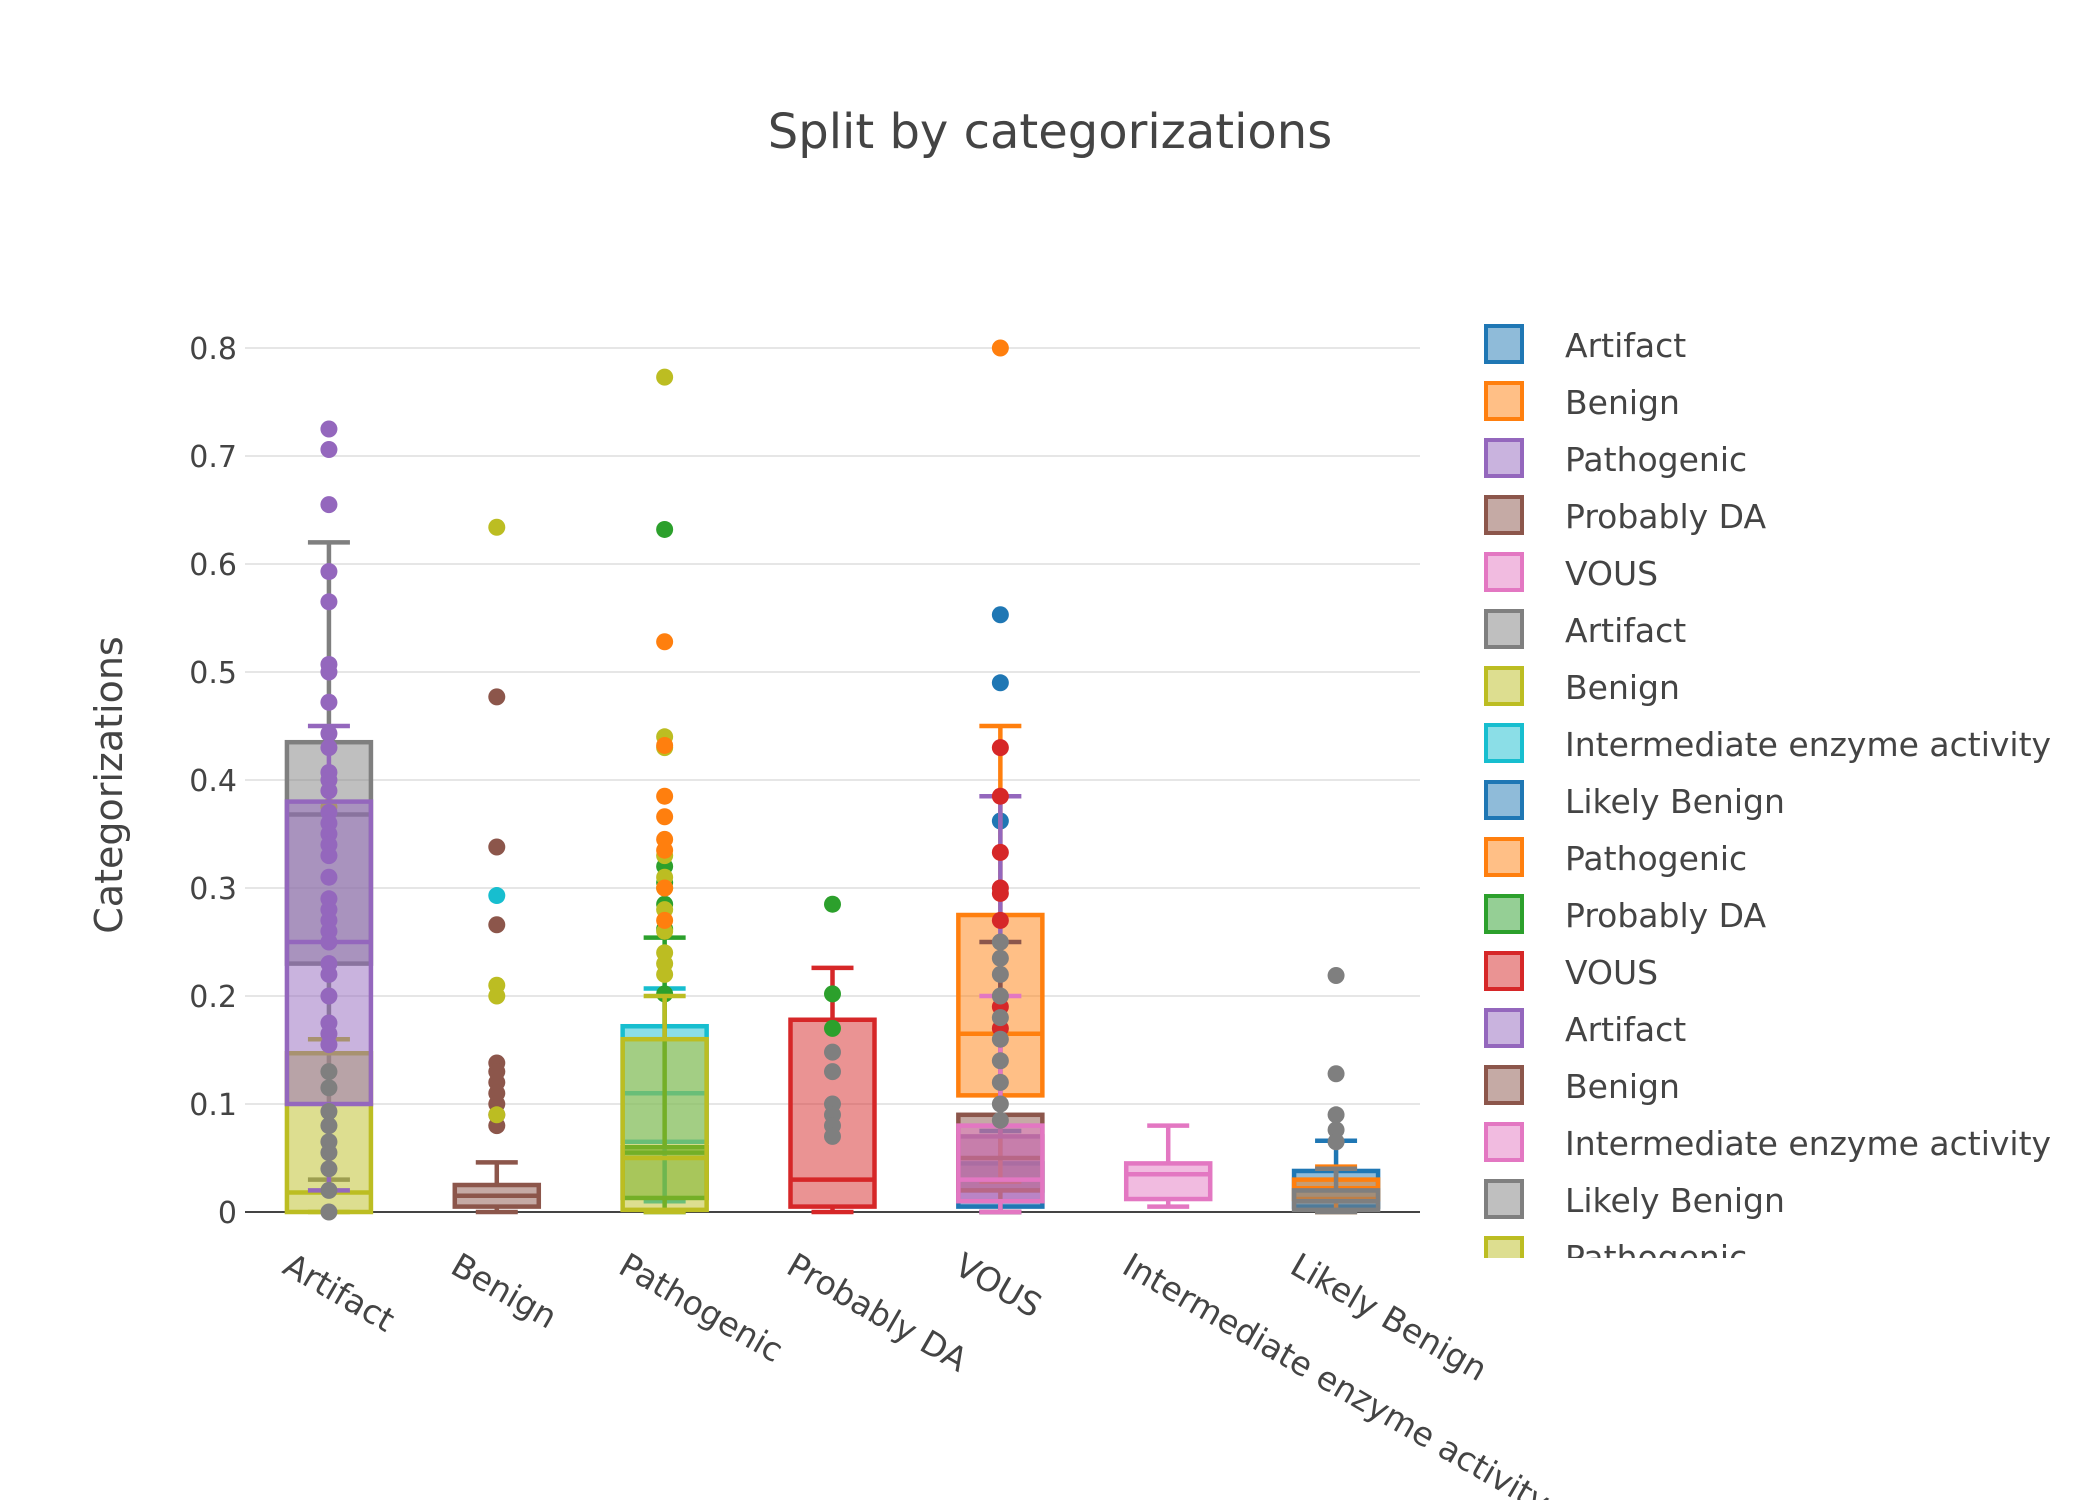 Image resolution: width=2100 pixels, height=1500 pixels. I want to click on legend-item: VOUS, so click(1571, 971).